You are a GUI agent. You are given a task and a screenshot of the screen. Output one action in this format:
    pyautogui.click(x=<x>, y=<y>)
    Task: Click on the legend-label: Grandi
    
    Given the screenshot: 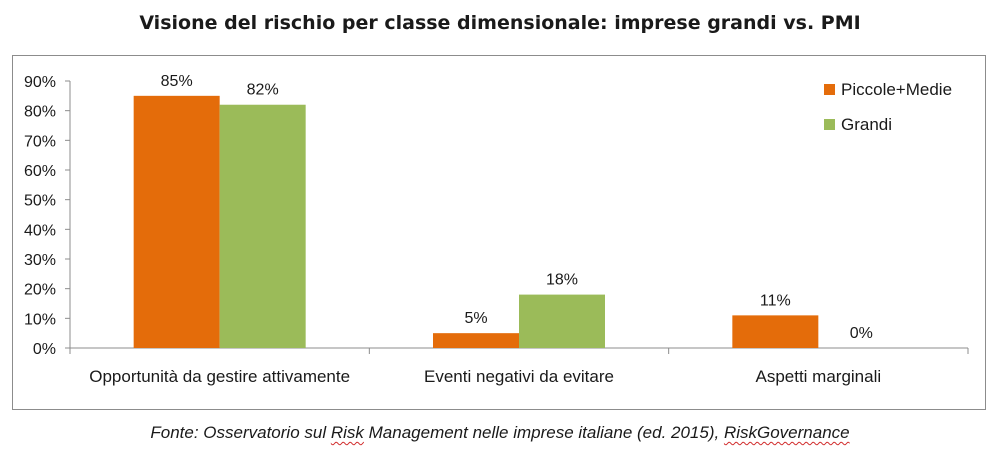 What is the action you would take?
    pyautogui.click(x=866, y=124)
    